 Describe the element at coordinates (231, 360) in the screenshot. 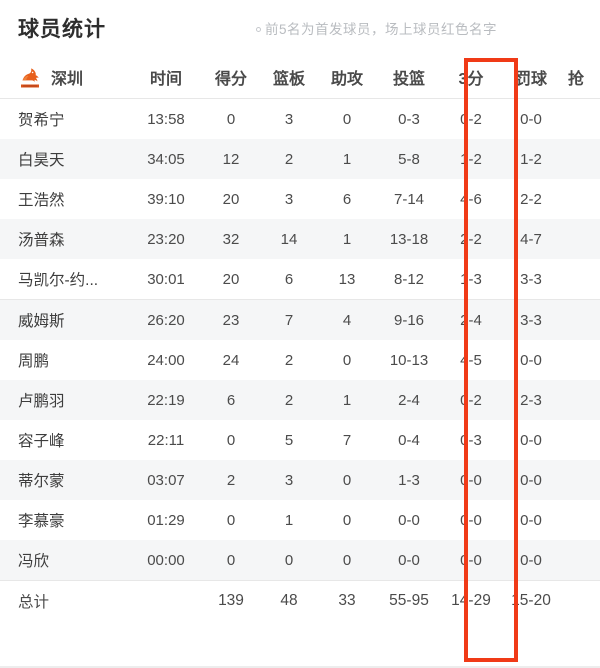

I see `cell-points: 24` at that location.